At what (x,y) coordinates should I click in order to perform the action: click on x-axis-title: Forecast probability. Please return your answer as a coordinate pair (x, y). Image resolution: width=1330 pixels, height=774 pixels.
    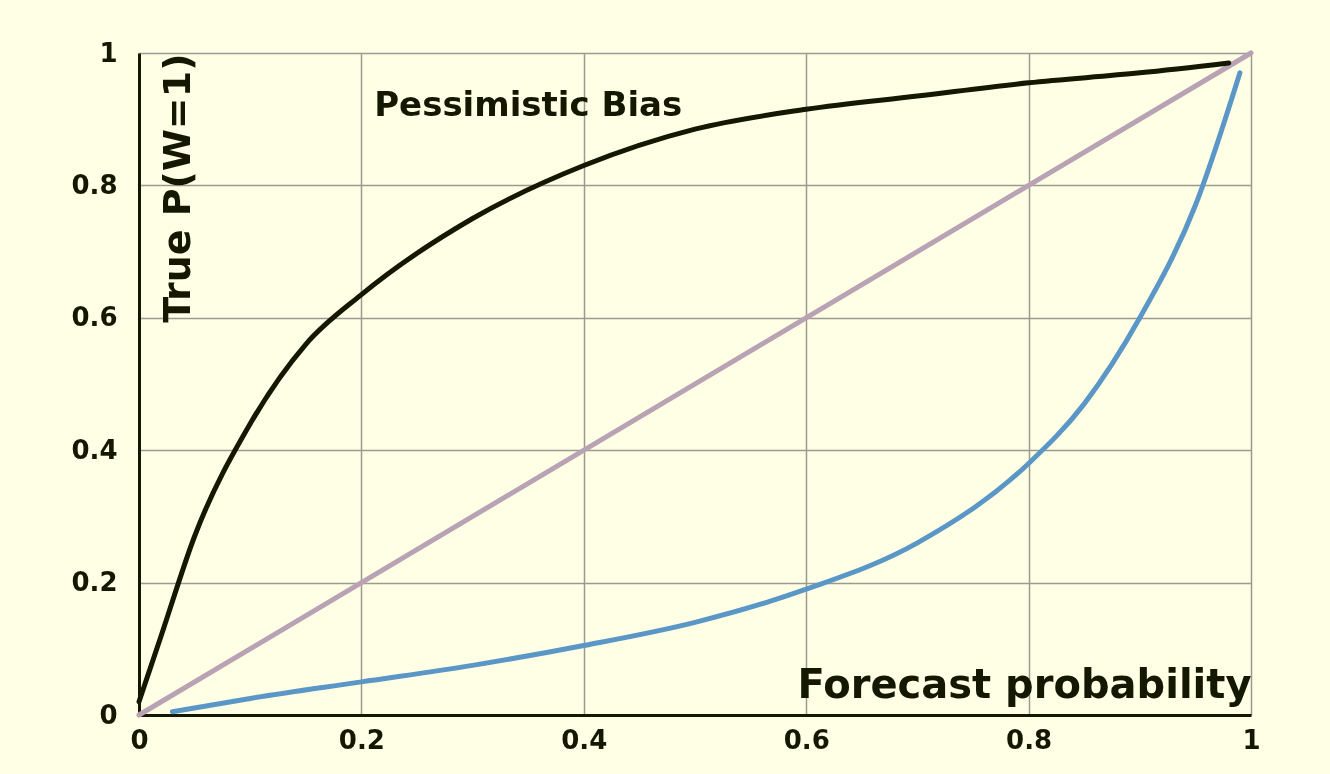
    Looking at the image, I should click on (1024, 683).